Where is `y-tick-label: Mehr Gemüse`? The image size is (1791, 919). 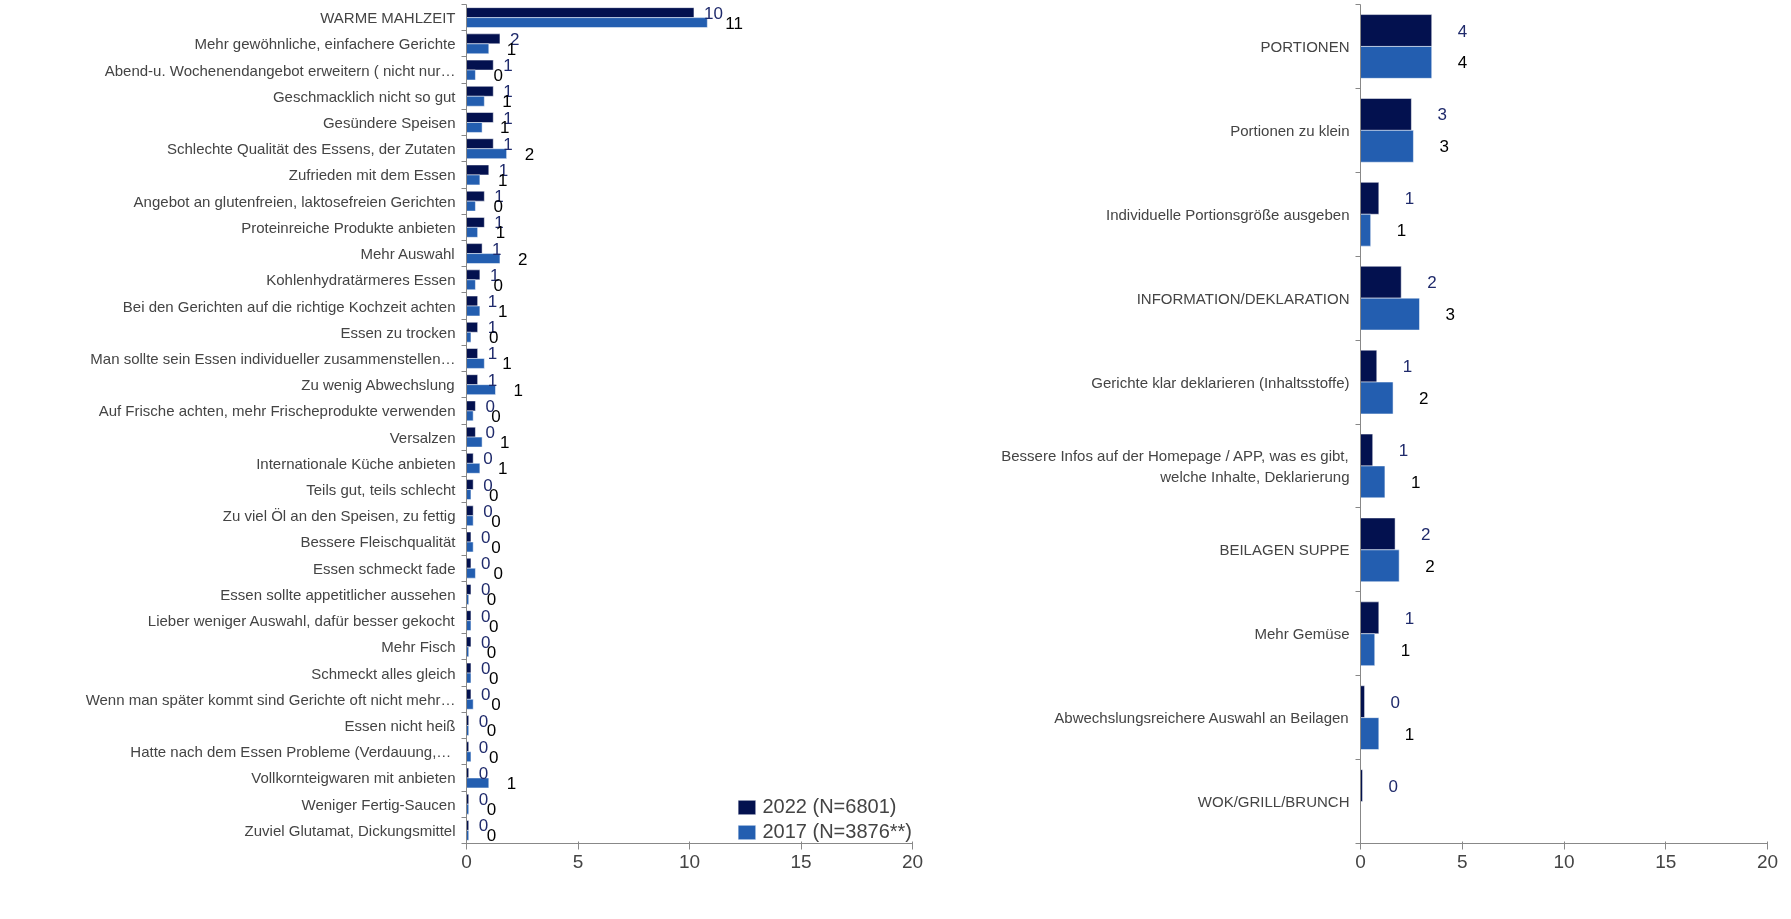
y-tick-label: Mehr Gemüse is located at coordinates (1302, 634).